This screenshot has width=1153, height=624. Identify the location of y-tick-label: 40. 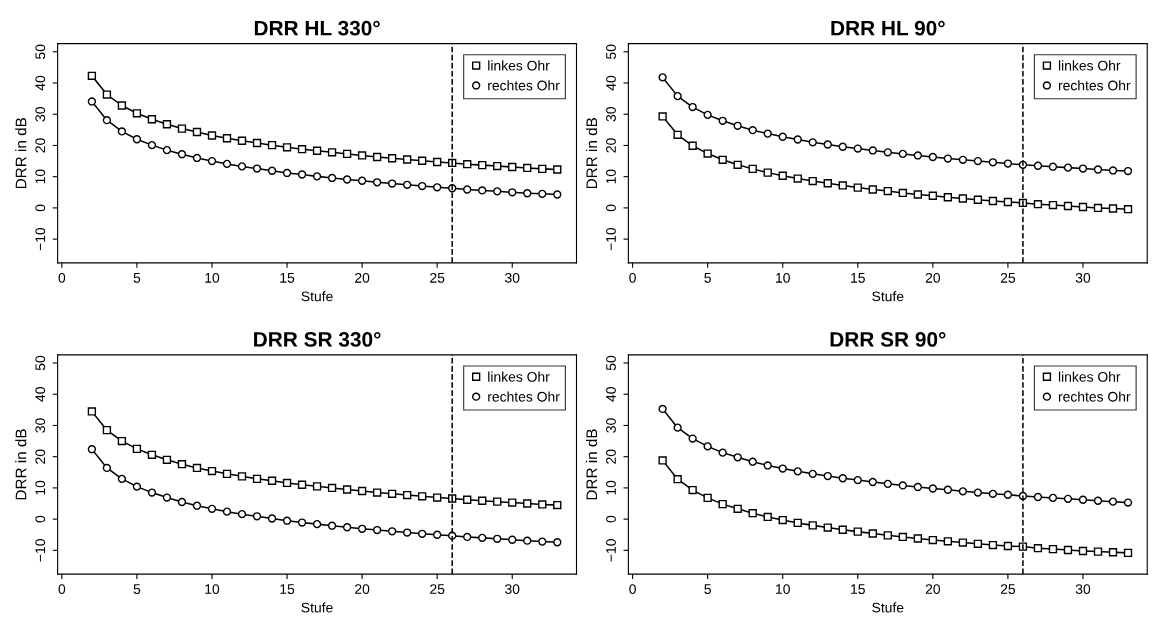
(40, 394).